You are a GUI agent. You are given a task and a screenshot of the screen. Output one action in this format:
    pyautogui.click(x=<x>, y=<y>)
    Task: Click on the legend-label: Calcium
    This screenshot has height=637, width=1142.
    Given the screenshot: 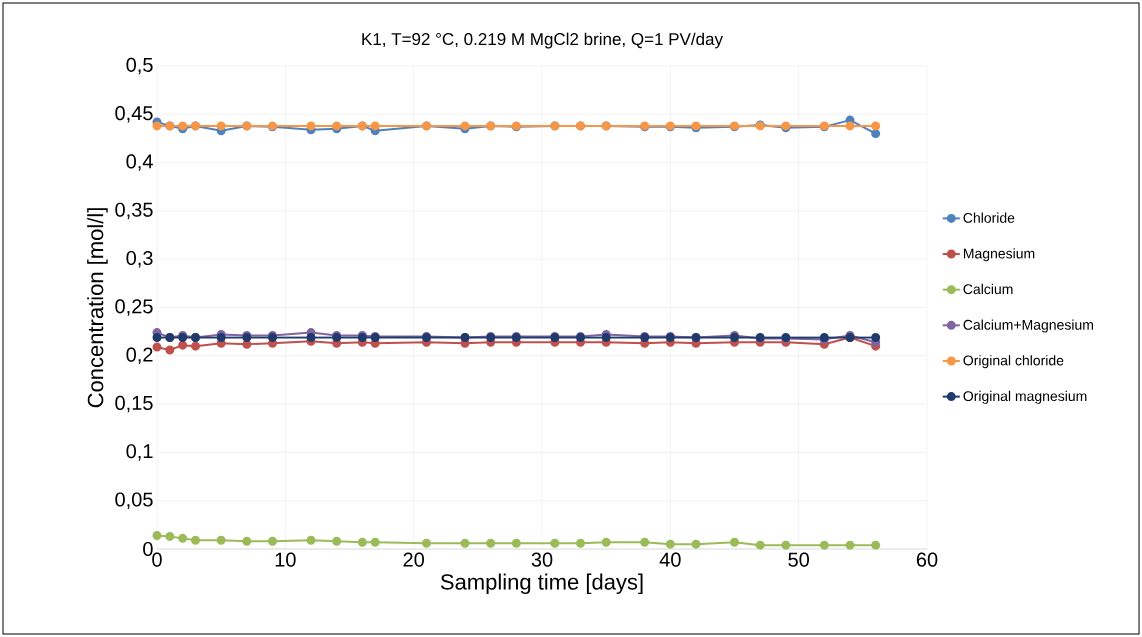 What is the action you would take?
    pyautogui.click(x=988, y=289)
    